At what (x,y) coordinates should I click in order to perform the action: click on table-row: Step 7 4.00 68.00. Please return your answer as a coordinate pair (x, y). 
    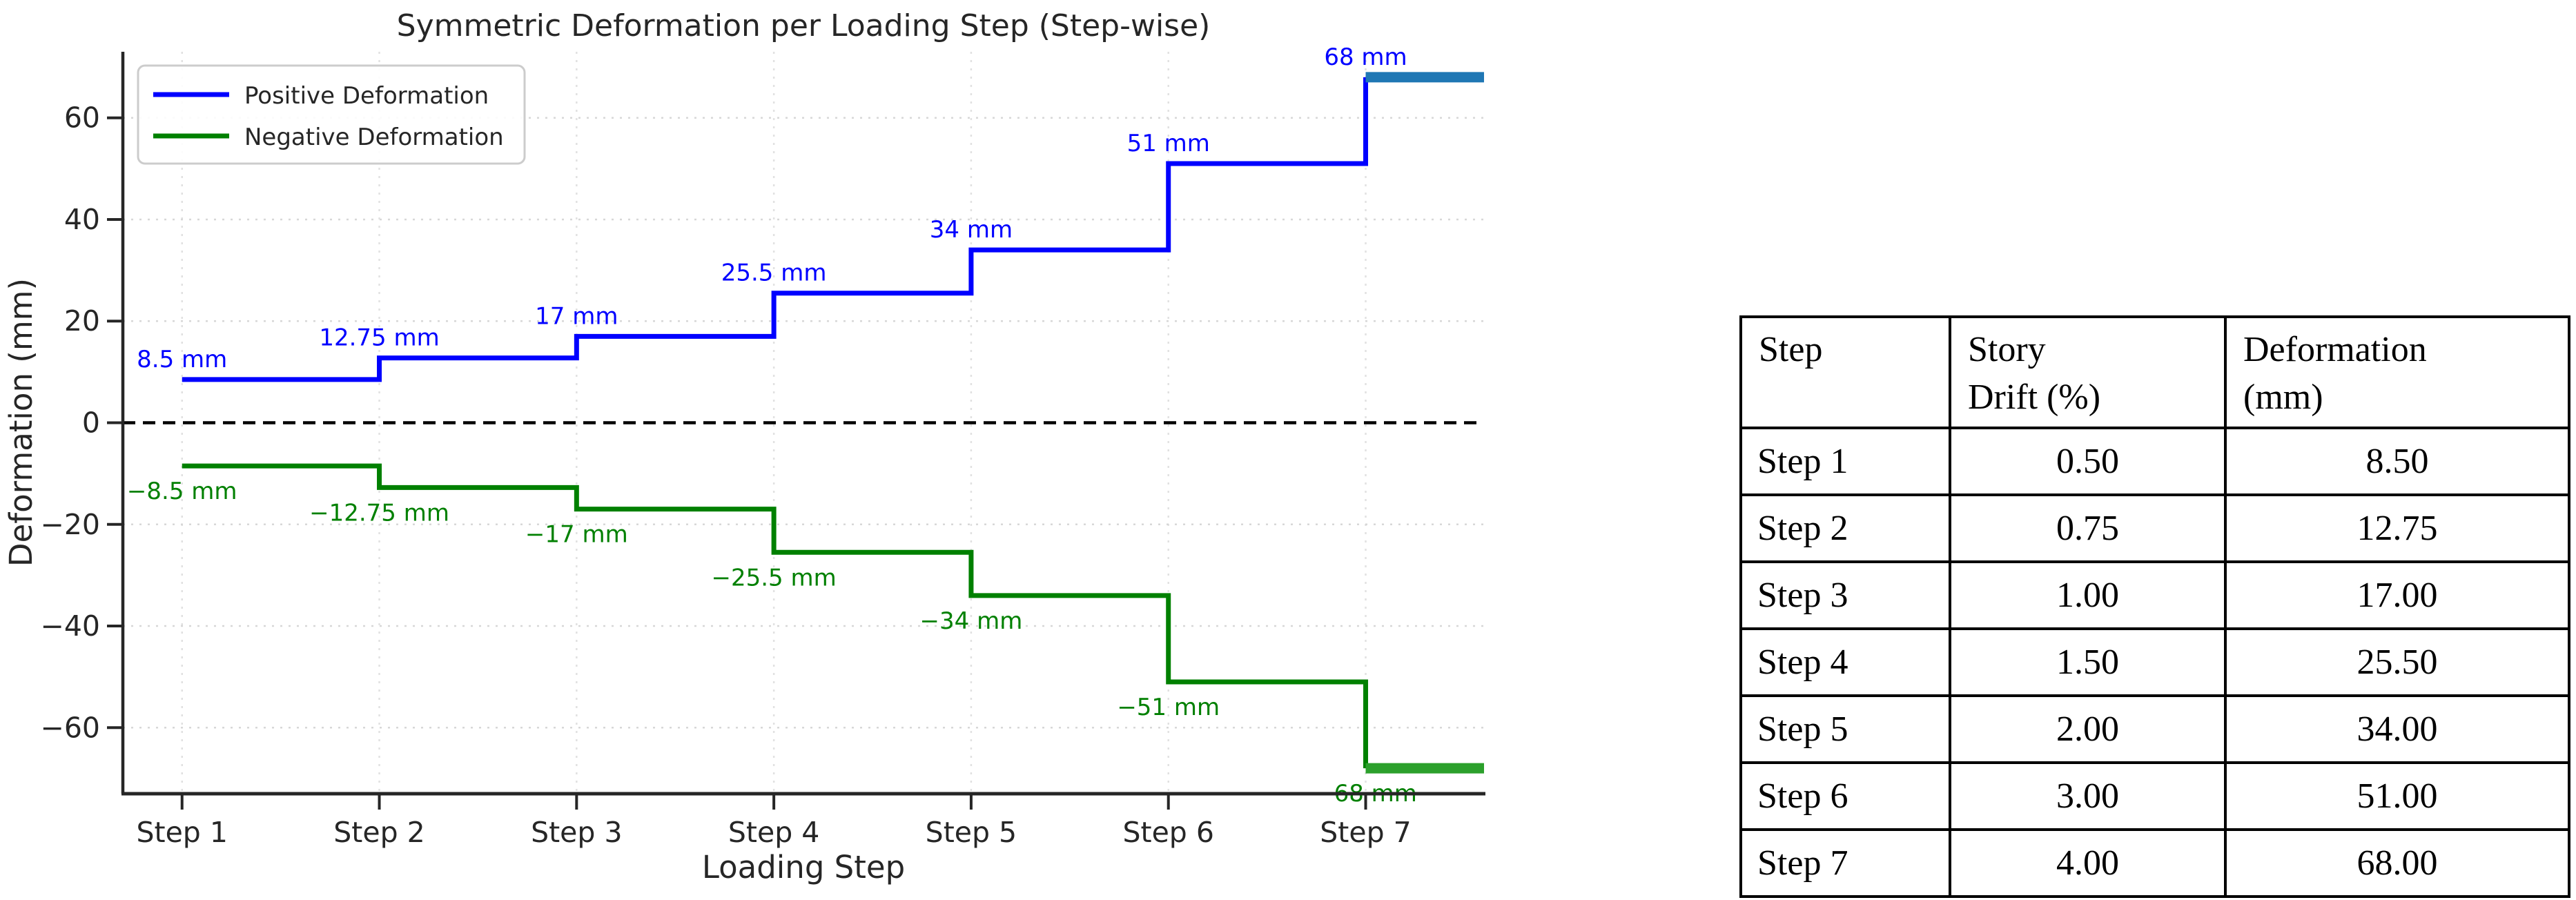
    Looking at the image, I should click on (2154, 863).